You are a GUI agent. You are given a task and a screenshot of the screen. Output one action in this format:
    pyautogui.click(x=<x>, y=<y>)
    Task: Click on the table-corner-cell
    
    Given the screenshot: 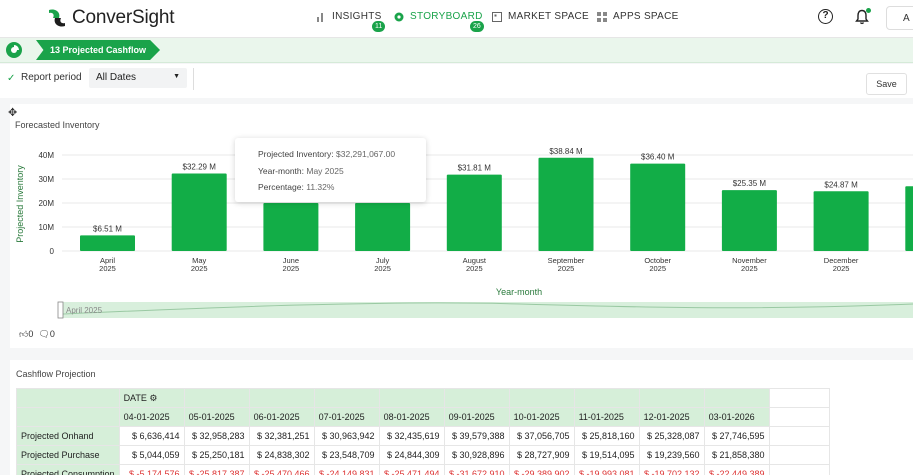 What is the action you would take?
    pyautogui.click(x=68, y=398)
    